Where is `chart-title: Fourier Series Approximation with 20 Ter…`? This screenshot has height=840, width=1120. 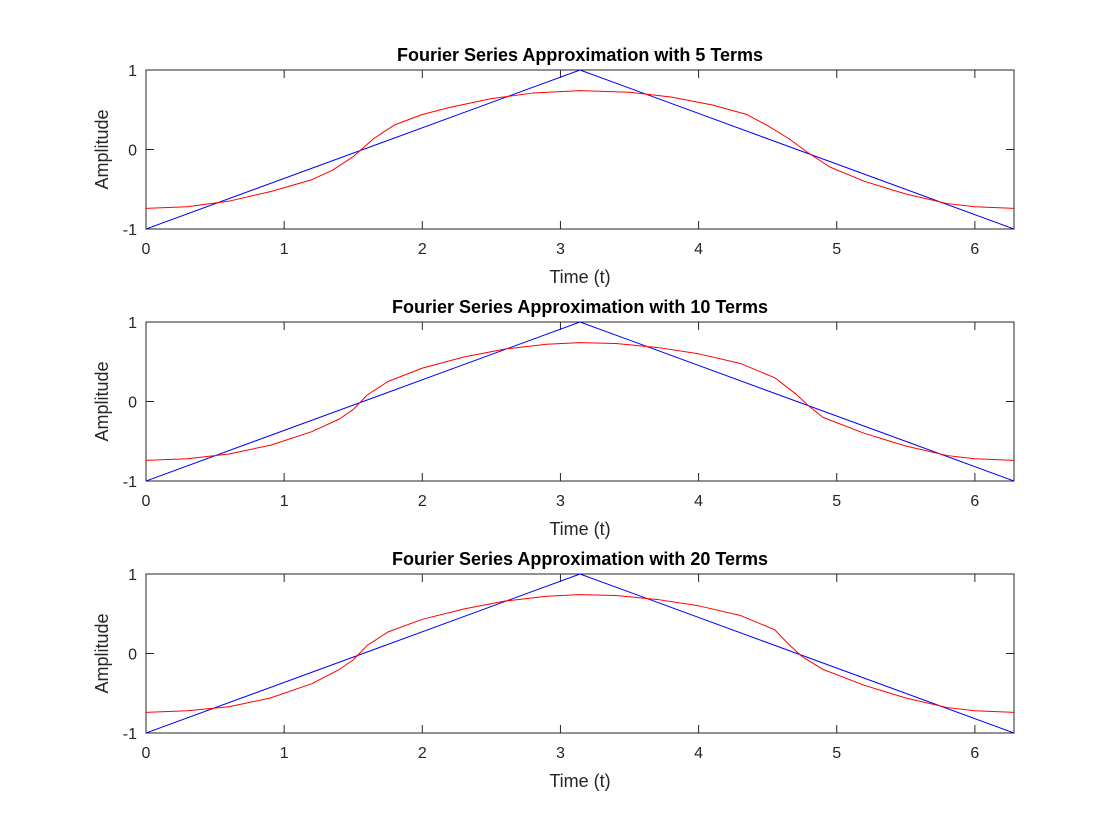
chart-title: Fourier Series Approximation with 20 Ter… is located at coordinates (580, 559).